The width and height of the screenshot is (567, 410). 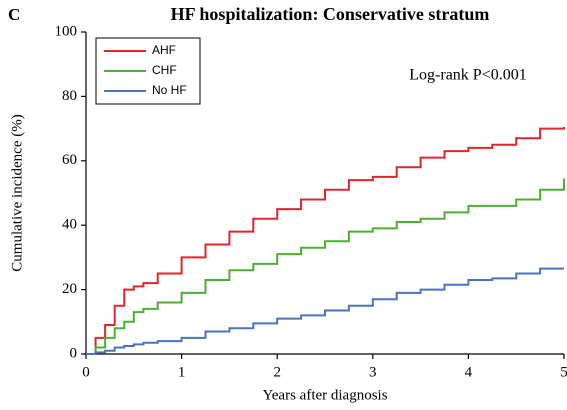 What do you see at coordinates (330, 14) in the screenshot?
I see `chart-title: HF hospitalization: Conservative stratum` at bounding box center [330, 14].